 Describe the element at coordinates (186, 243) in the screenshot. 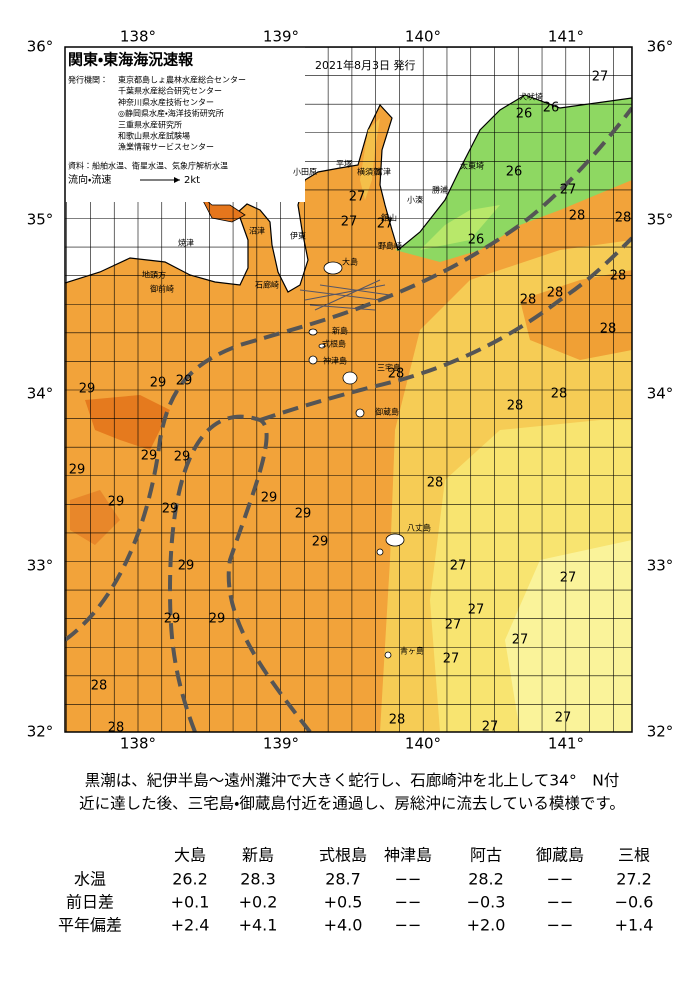

I see `place-name: 焼津` at that location.